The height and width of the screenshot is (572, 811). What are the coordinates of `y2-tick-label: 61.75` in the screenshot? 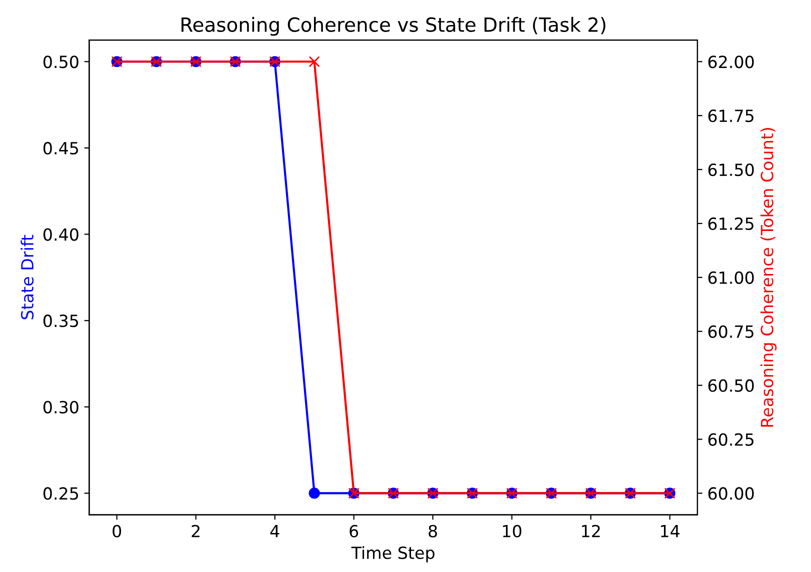 It's located at (731, 116).